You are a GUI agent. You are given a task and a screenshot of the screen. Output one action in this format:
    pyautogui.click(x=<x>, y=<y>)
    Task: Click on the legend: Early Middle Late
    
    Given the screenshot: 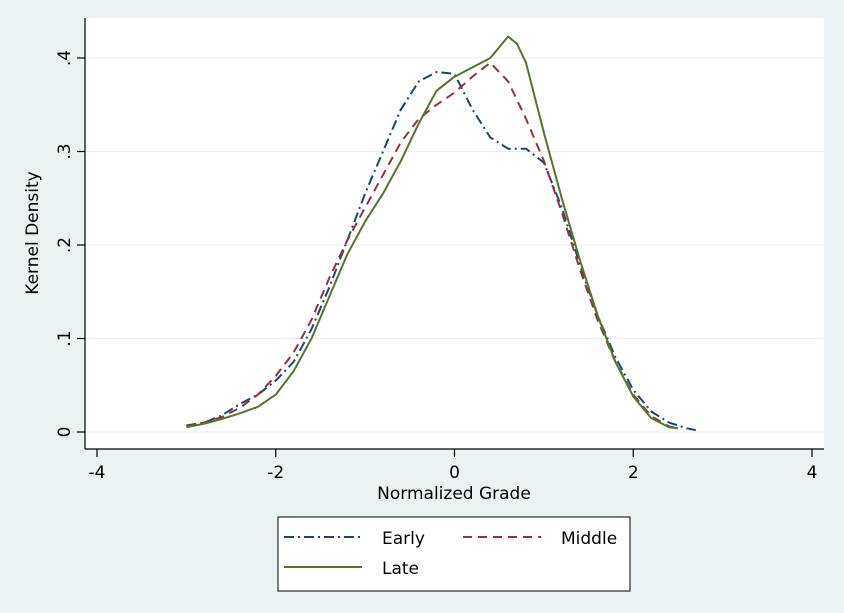 What is the action you would take?
    pyautogui.click(x=454, y=554)
    